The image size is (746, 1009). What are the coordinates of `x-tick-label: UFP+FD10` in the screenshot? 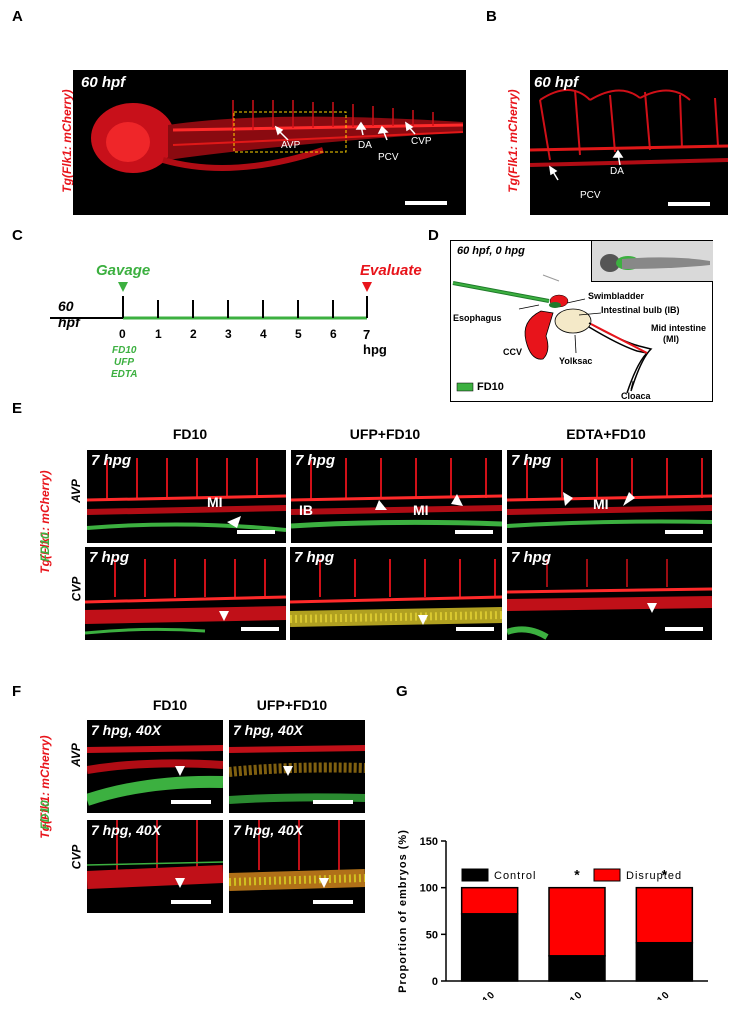 It's located at (560, 994).